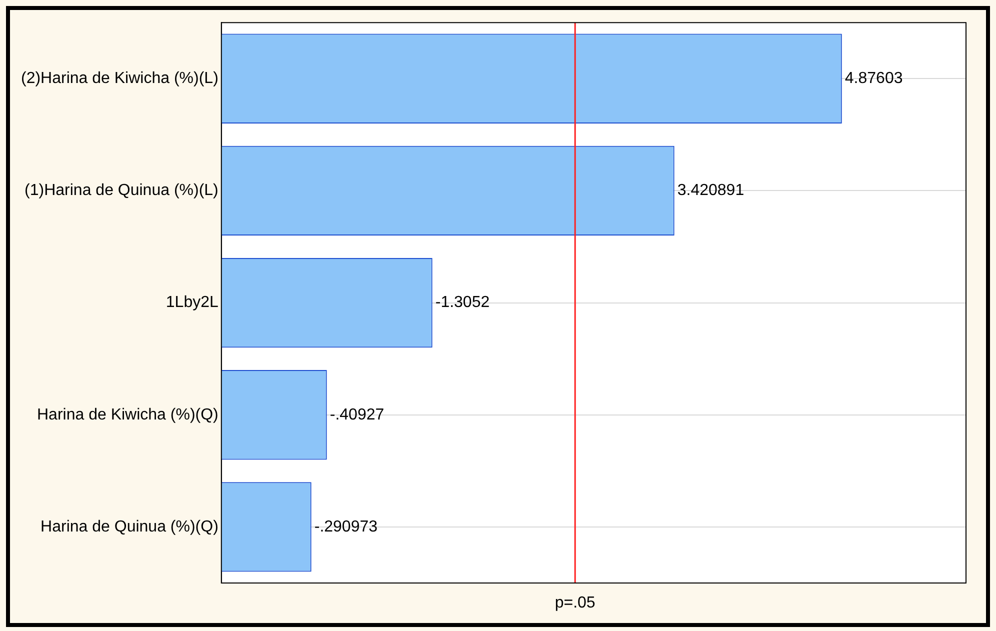 The height and width of the screenshot is (631, 996). I want to click on y-tick-label: (2)Harina de Kiwicha (%)(L), so click(119, 79).